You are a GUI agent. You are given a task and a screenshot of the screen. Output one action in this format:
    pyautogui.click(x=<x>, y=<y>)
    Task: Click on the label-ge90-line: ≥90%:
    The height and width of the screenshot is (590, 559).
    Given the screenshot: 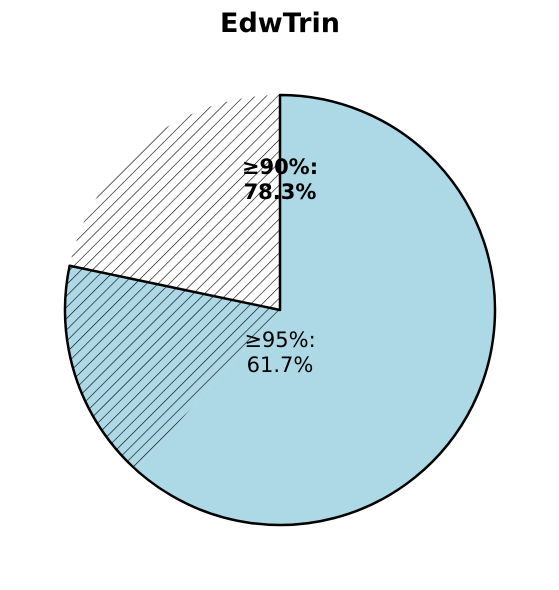 What is the action you would take?
    pyautogui.click(x=280, y=167)
    